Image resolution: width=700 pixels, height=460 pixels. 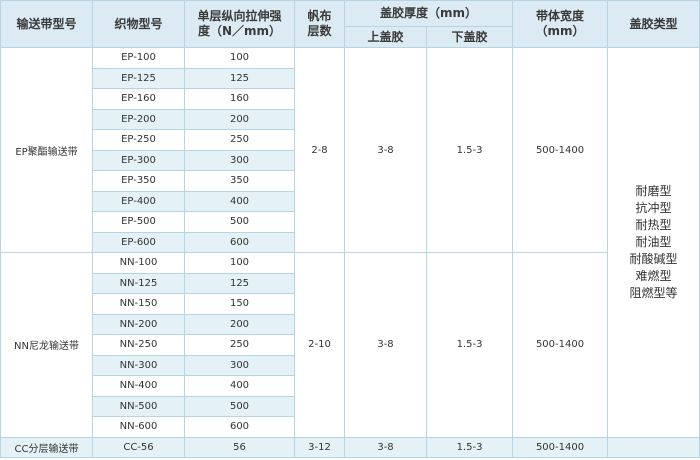 What do you see at coordinates (138, 58) in the screenshot?
I see `fabric-cell: EP-100` at bounding box center [138, 58].